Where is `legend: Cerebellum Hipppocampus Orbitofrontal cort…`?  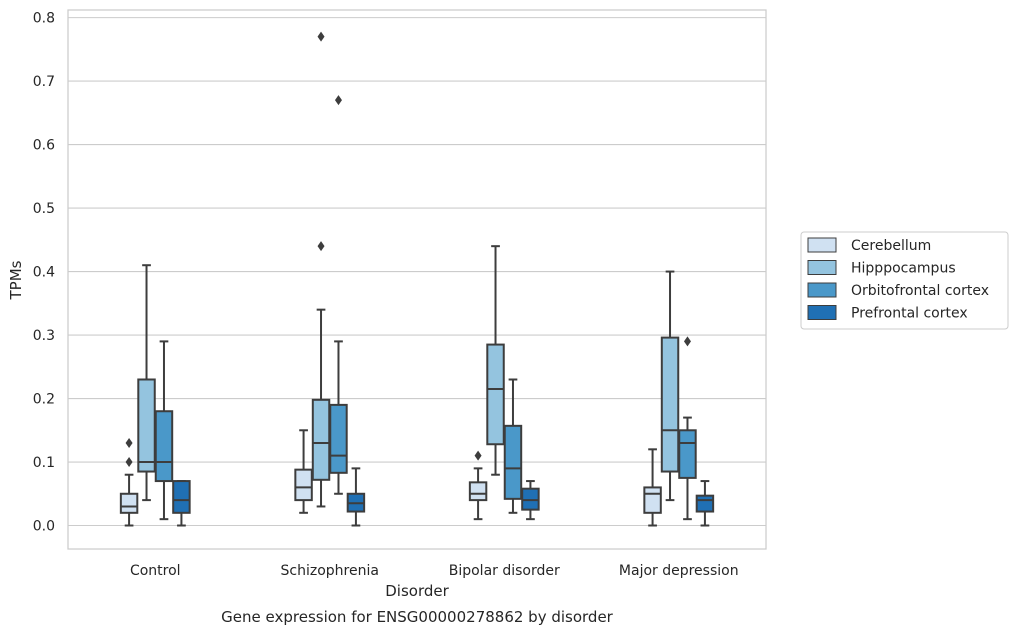 legend: Cerebellum Hipppocampus Orbitofrontal cort… is located at coordinates (904, 280).